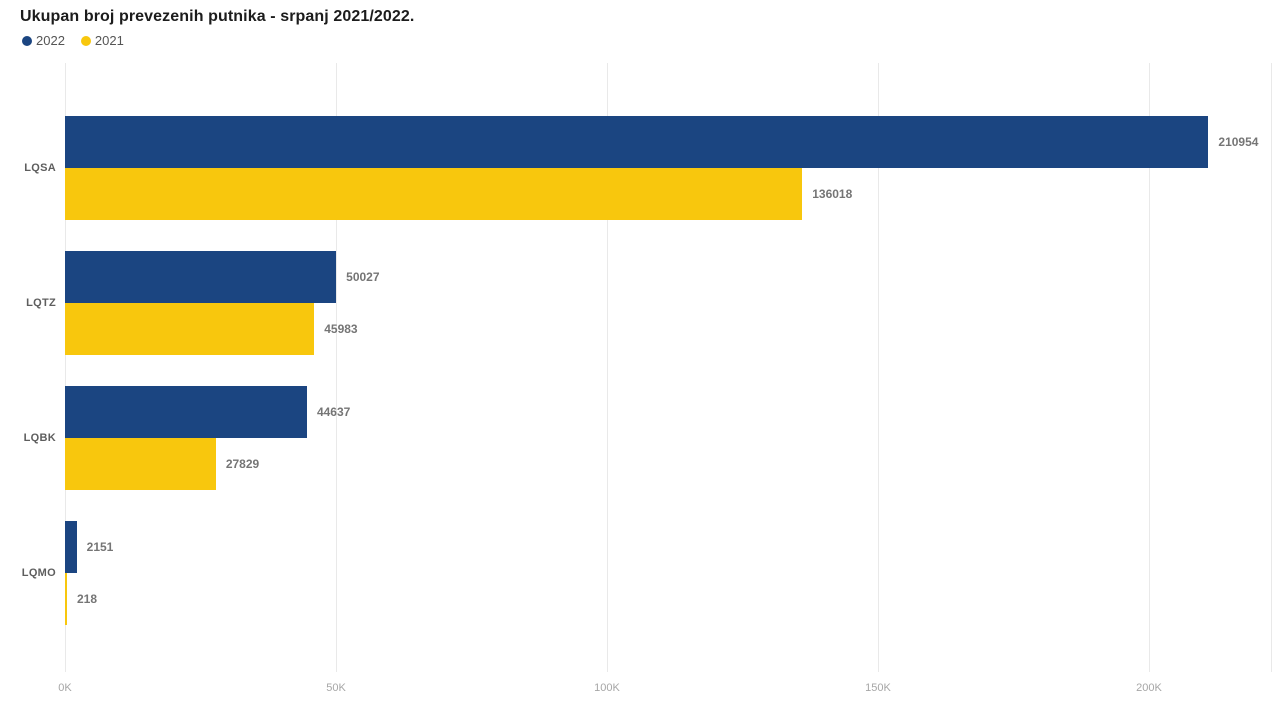 The image size is (1280, 720). Describe the element at coordinates (201, 277) in the screenshot. I see `bar-2022-lqtz` at that location.